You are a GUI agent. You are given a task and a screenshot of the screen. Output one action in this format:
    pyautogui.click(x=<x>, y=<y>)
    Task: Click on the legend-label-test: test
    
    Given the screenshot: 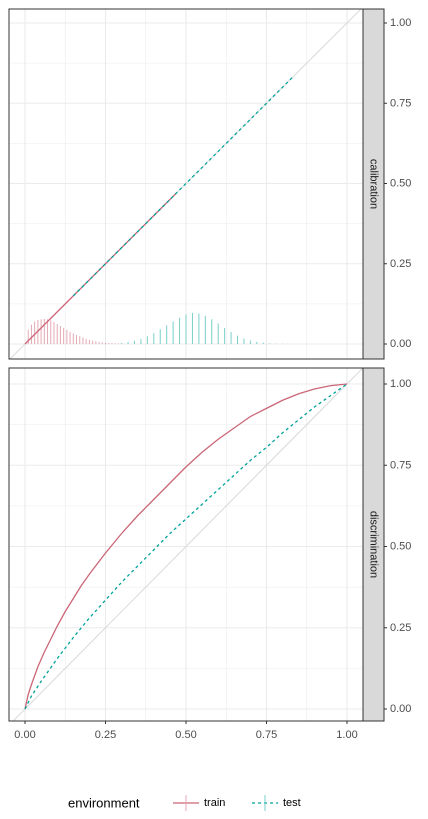 What is the action you would take?
    pyautogui.click(x=292, y=803)
    